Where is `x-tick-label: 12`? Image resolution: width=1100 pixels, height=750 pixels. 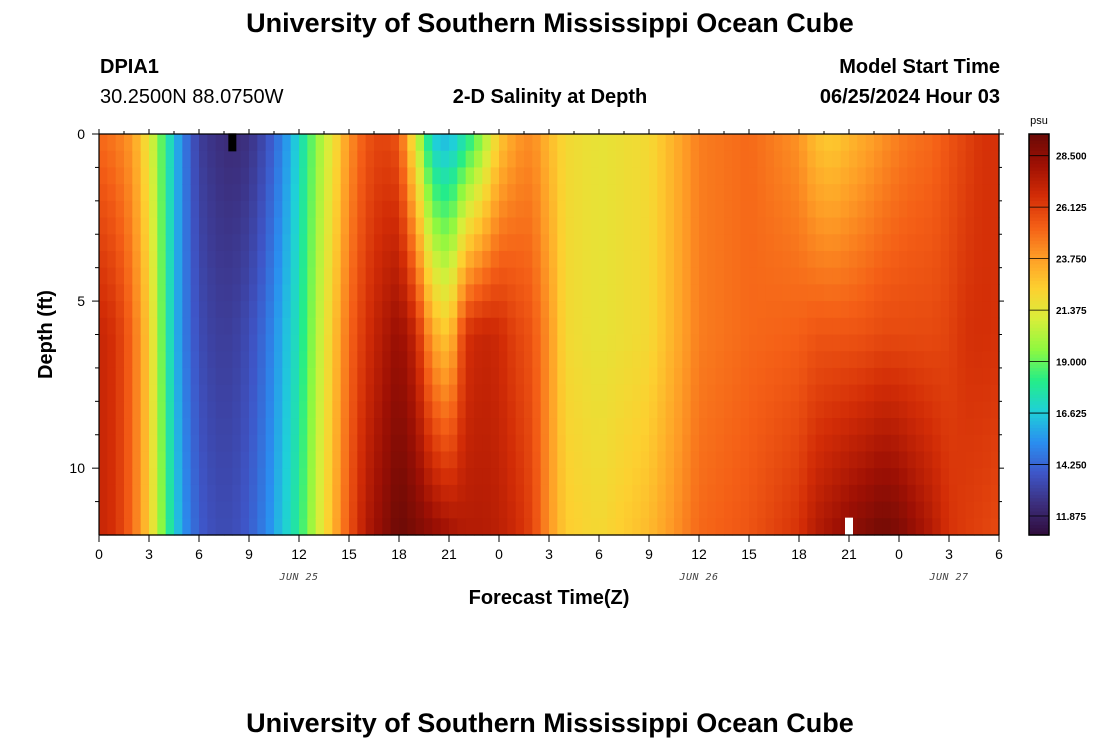
x-tick-label: 12 is located at coordinates (299, 554).